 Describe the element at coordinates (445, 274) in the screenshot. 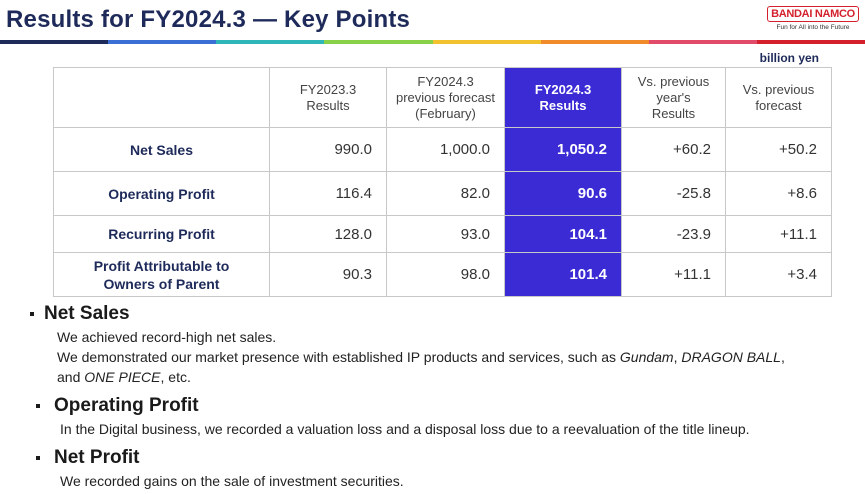

I see `table-cell: 98.0` at that location.